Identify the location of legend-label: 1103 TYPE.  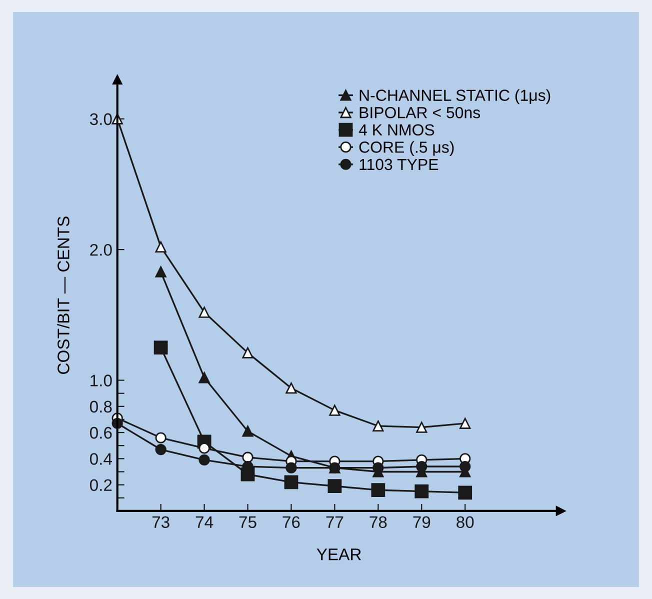
(399, 164).